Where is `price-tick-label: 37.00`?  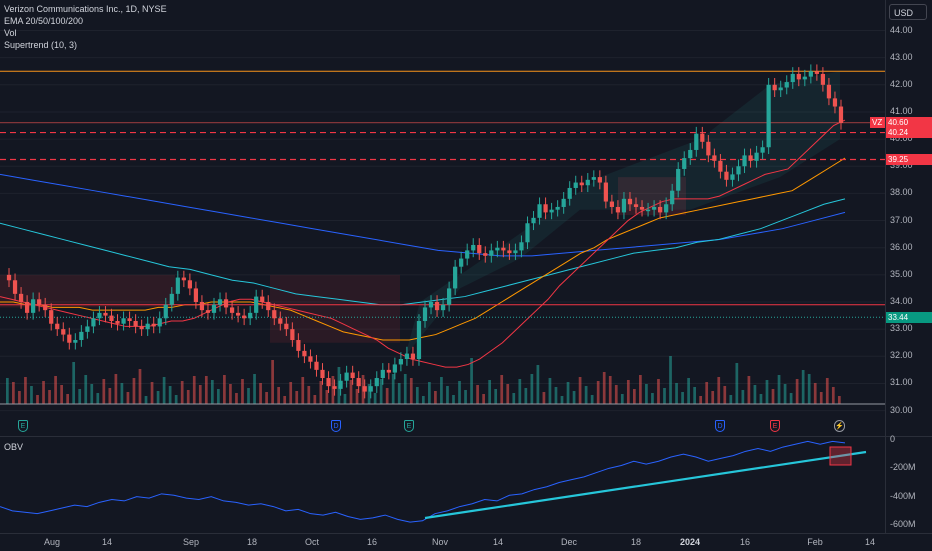
price-tick-label: 37.00 is located at coordinates (901, 219).